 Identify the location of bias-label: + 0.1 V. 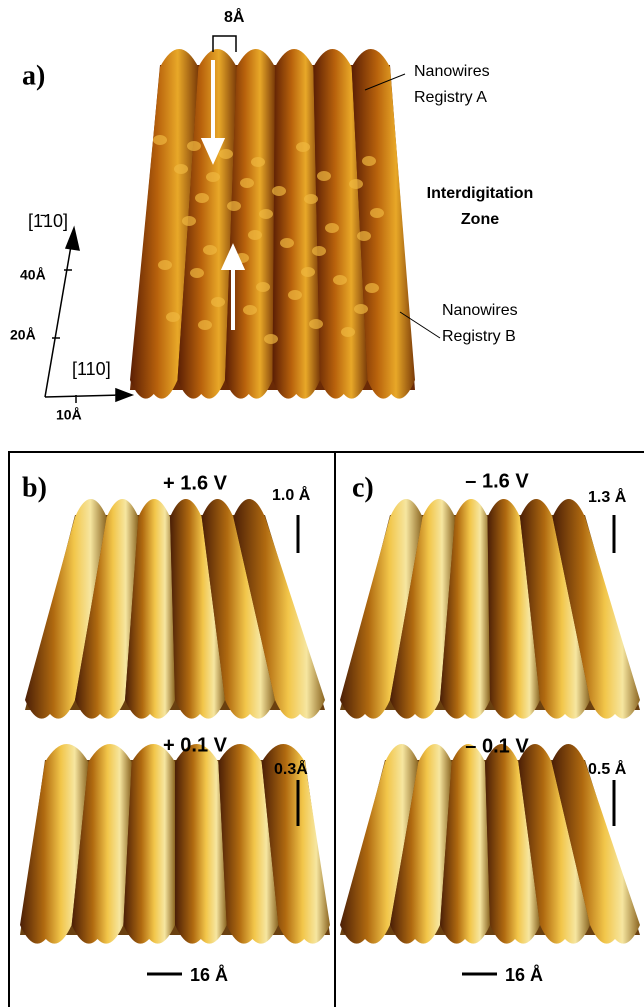
(195, 745).